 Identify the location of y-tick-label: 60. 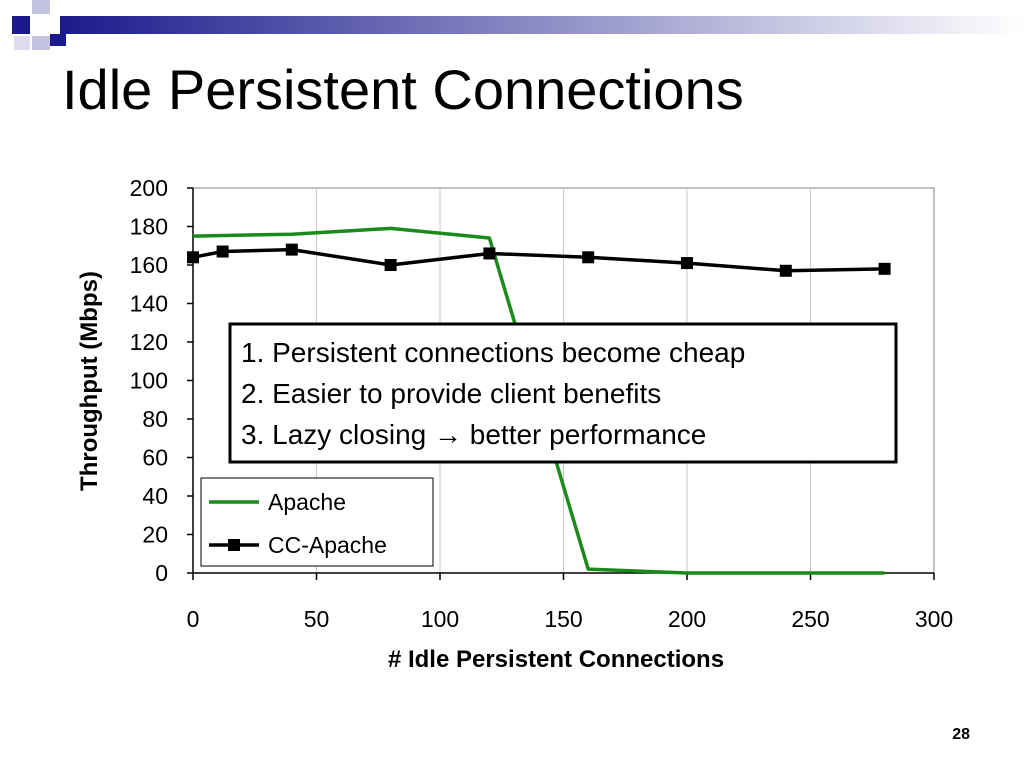
(155, 458).